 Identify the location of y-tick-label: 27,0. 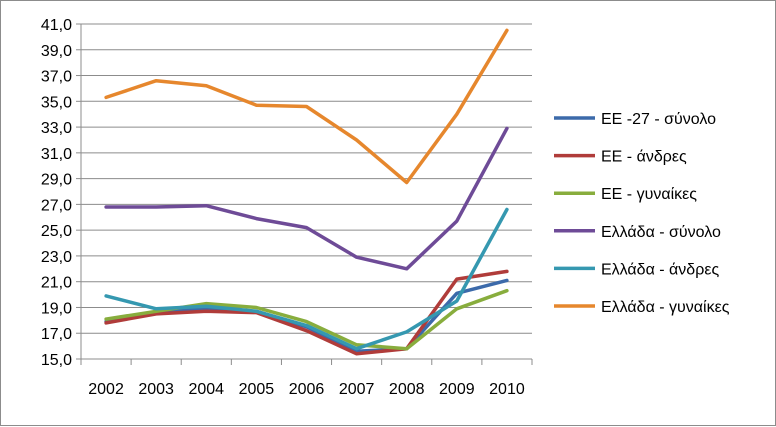
(56, 205).